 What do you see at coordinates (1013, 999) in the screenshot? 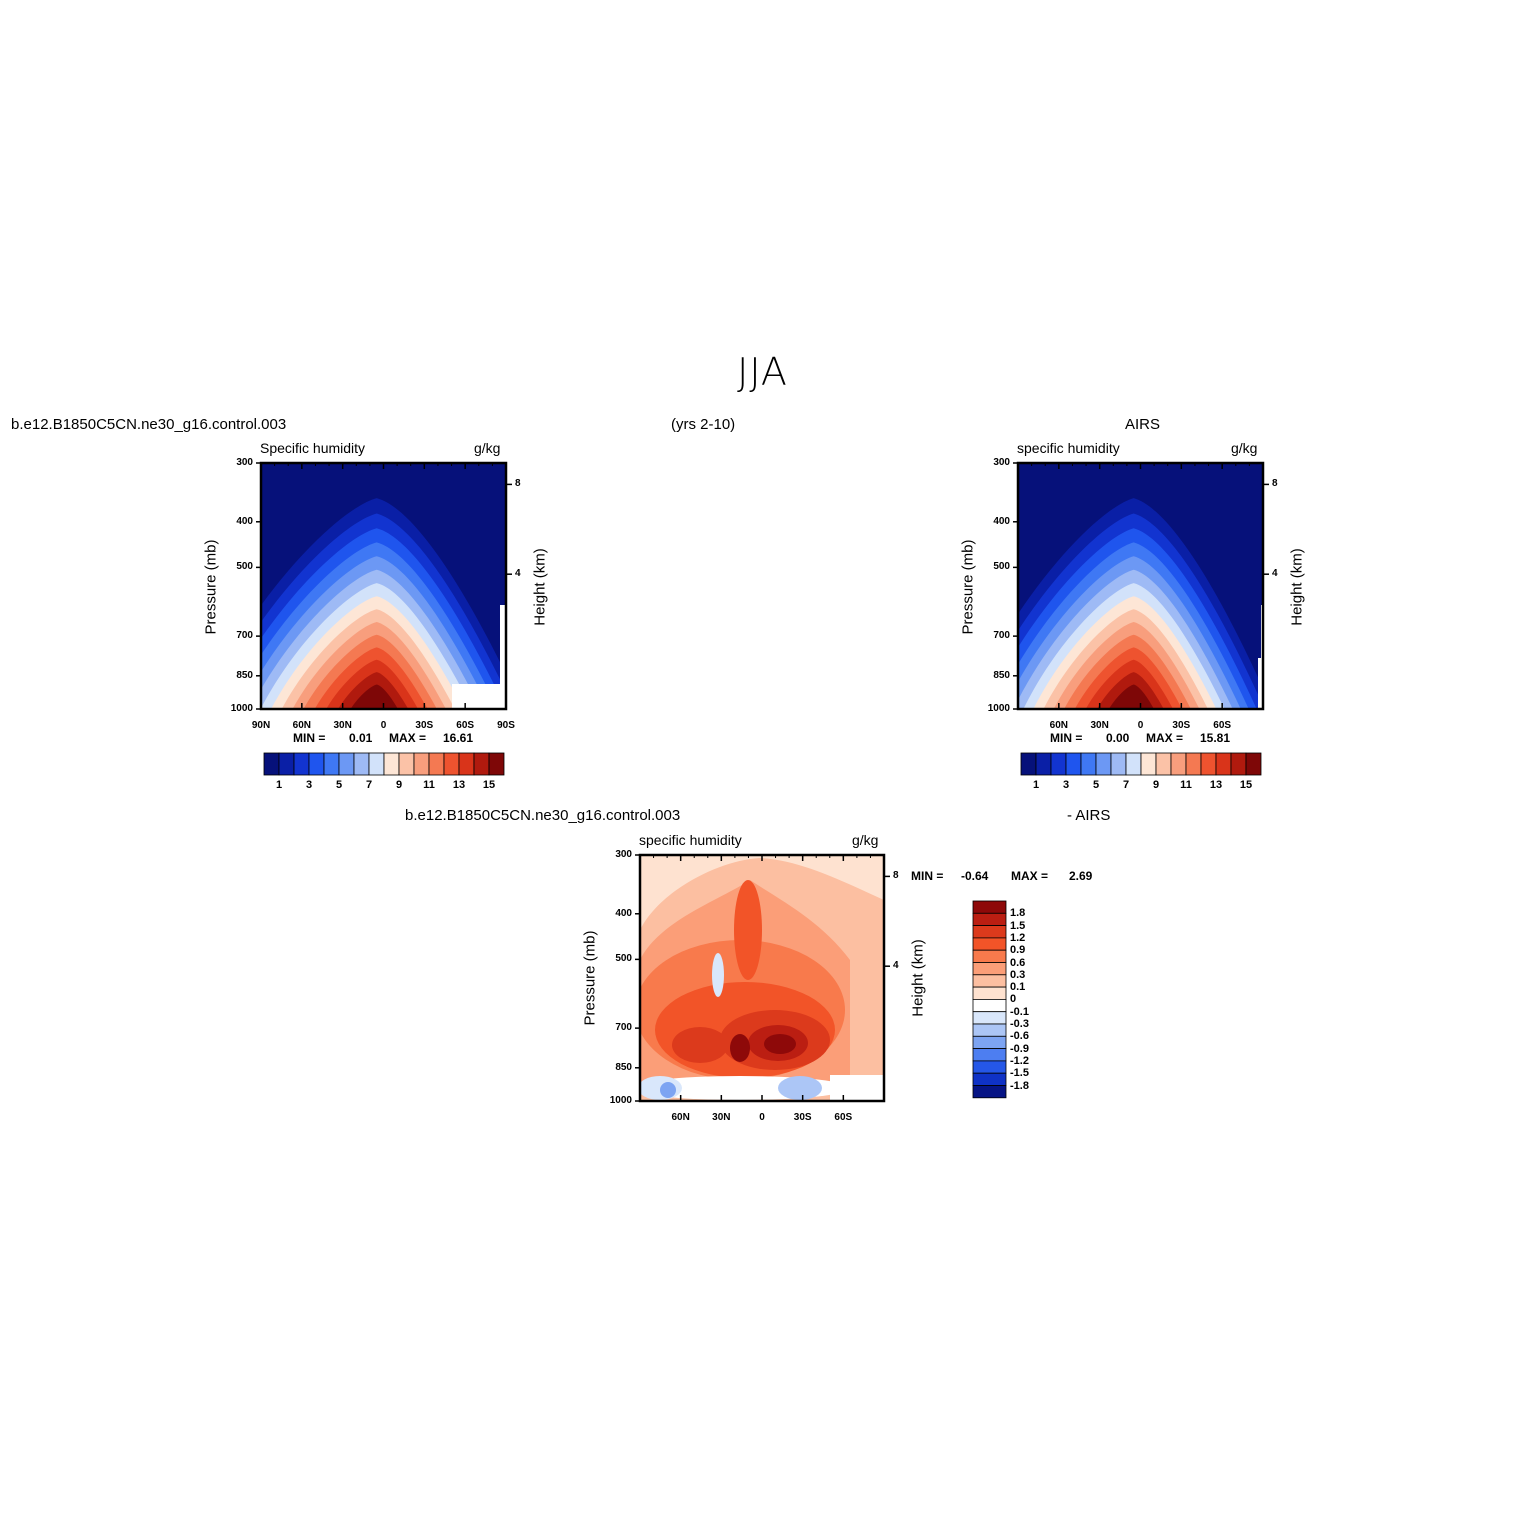
I see `colorbar-diff-label: 0` at bounding box center [1013, 999].